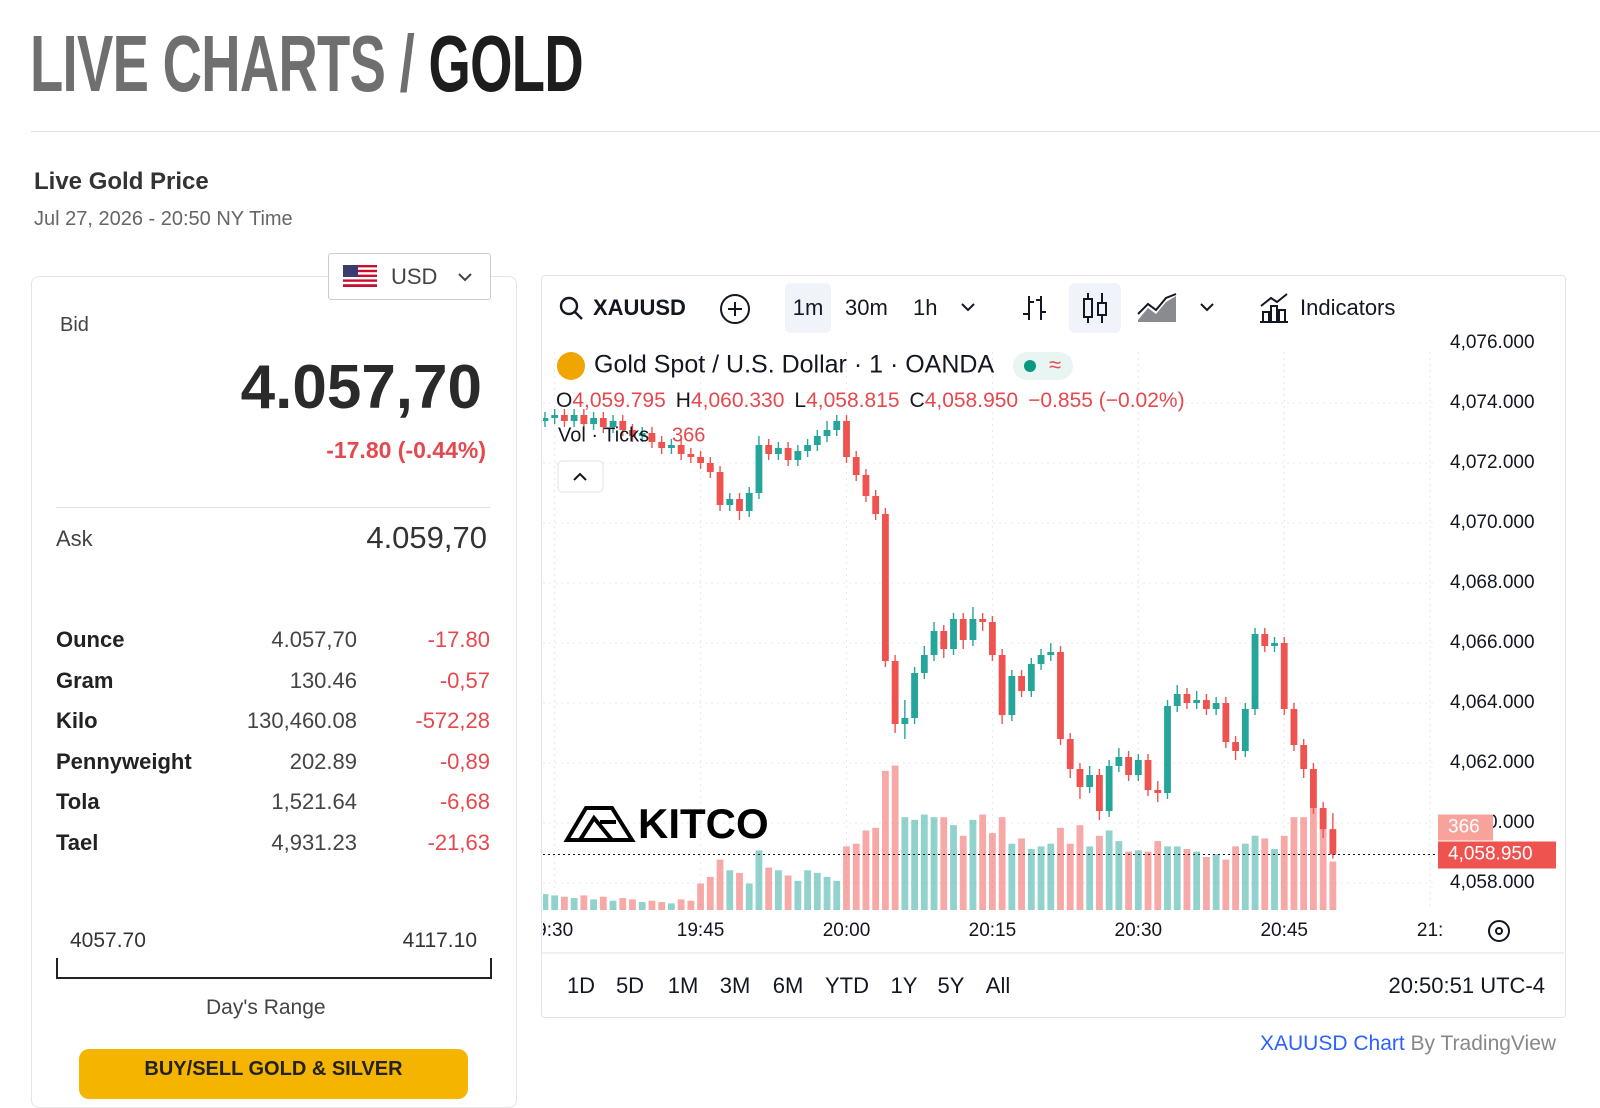  What do you see at coordinates (1492, 642) in the screenshot?
I see `y-tick-label: 4,066.000` at bounding box center [1492, 642].